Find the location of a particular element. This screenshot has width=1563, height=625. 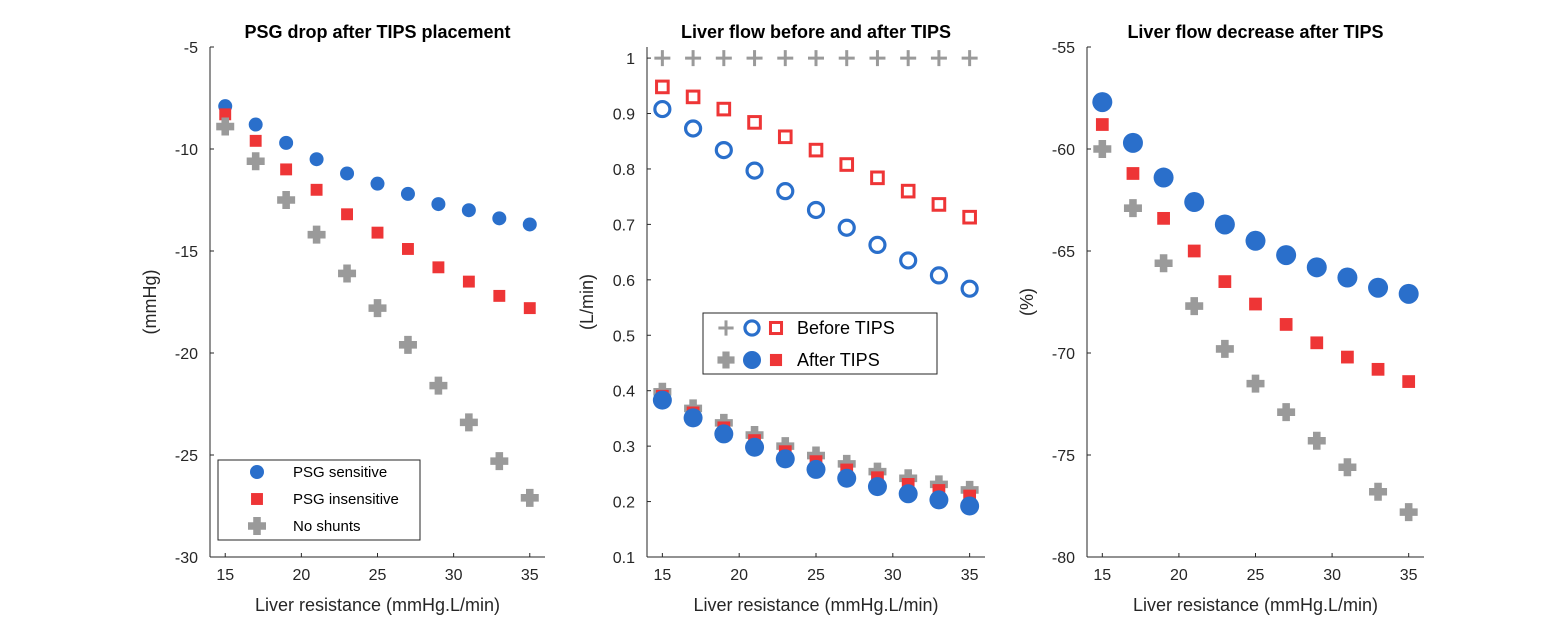

y-tick-label: 0.2 is located at coordinates (624, 503).